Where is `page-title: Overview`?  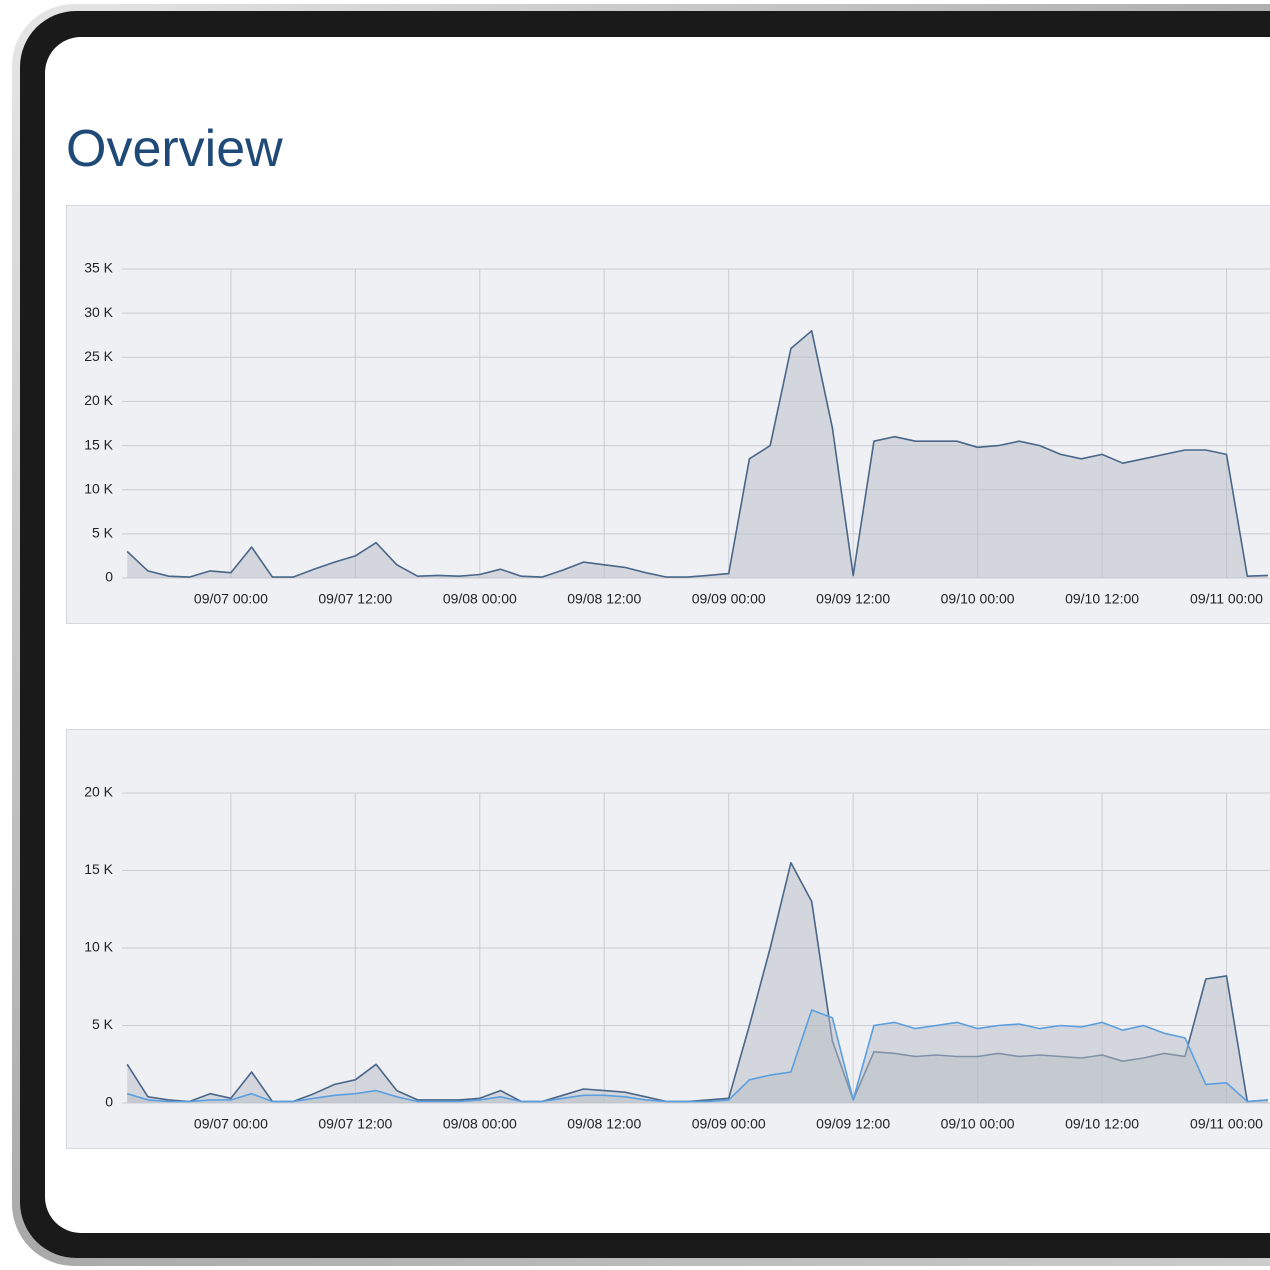 page-title: Overview is located at coordinates (174, 149).